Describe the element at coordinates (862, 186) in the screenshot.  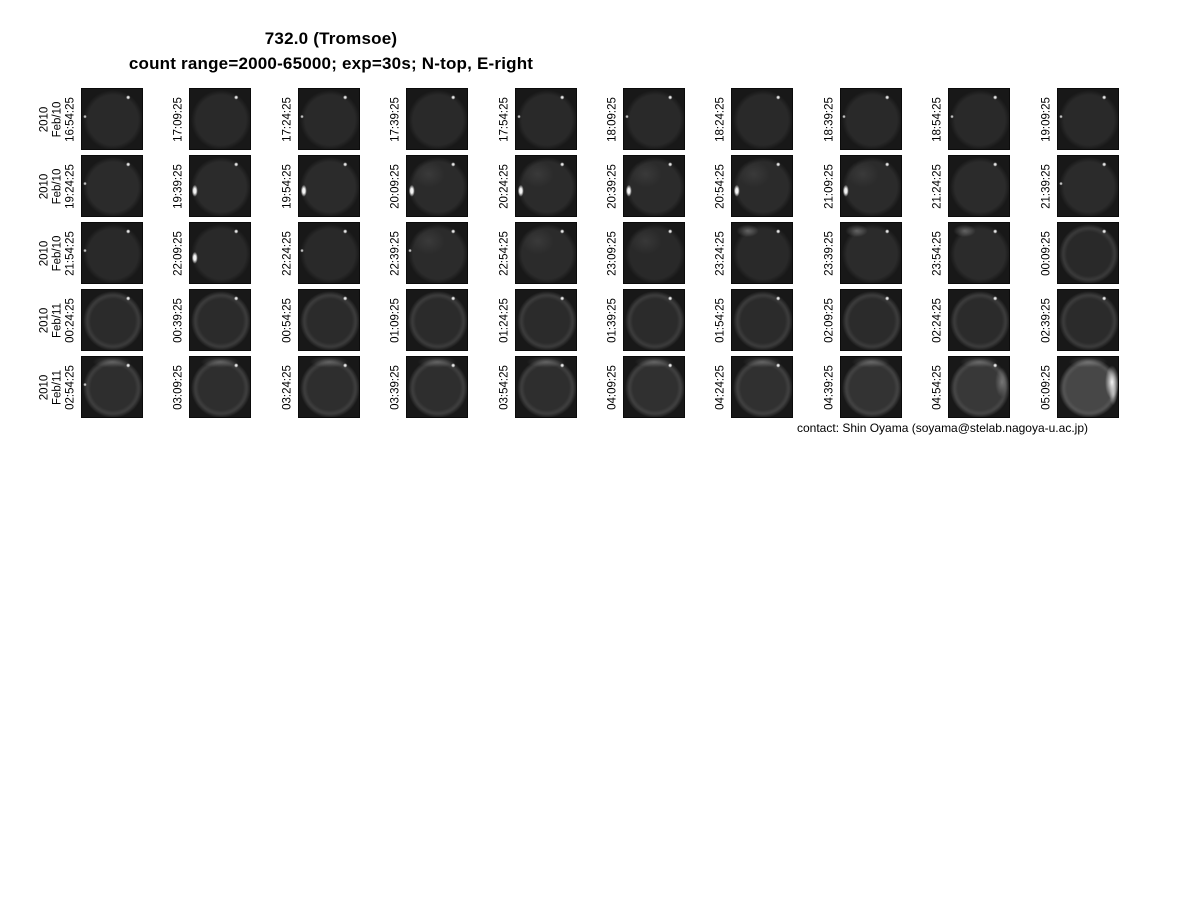
I see `frame-cell: 21:09:25` at that location.